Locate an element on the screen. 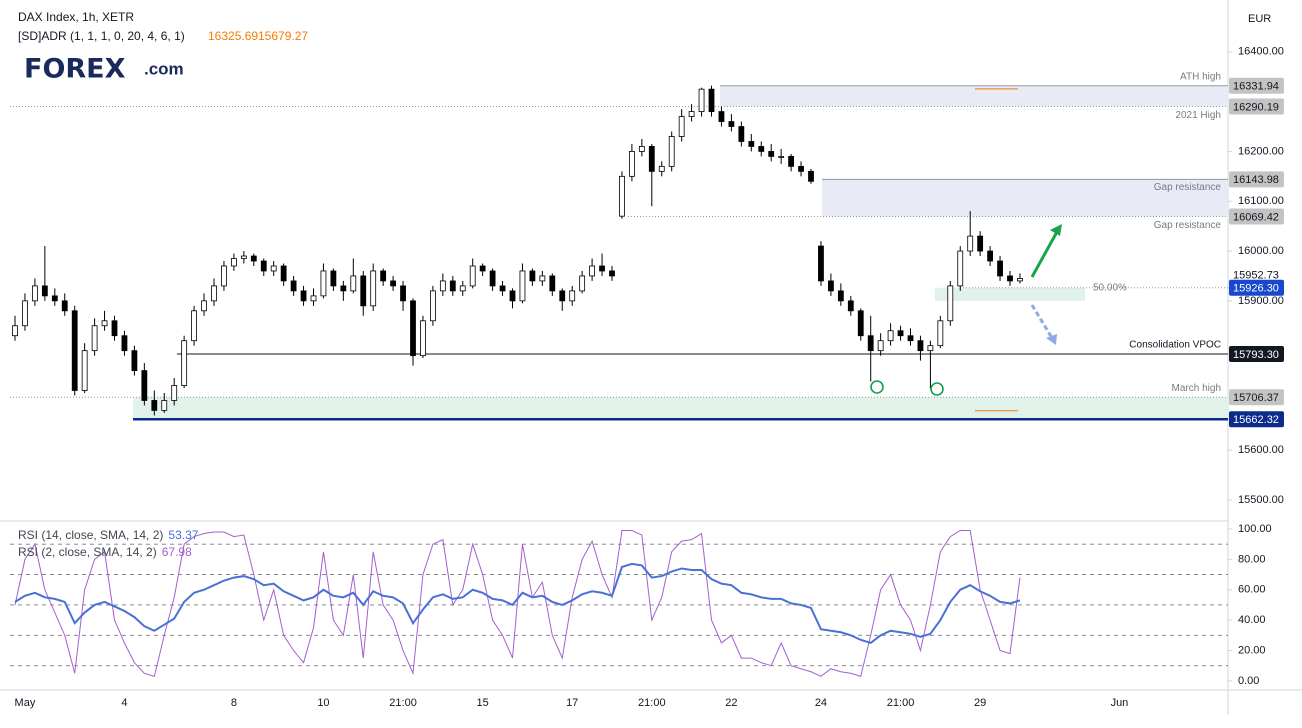  up-arrow-head is located at coordinates (1056, 230).